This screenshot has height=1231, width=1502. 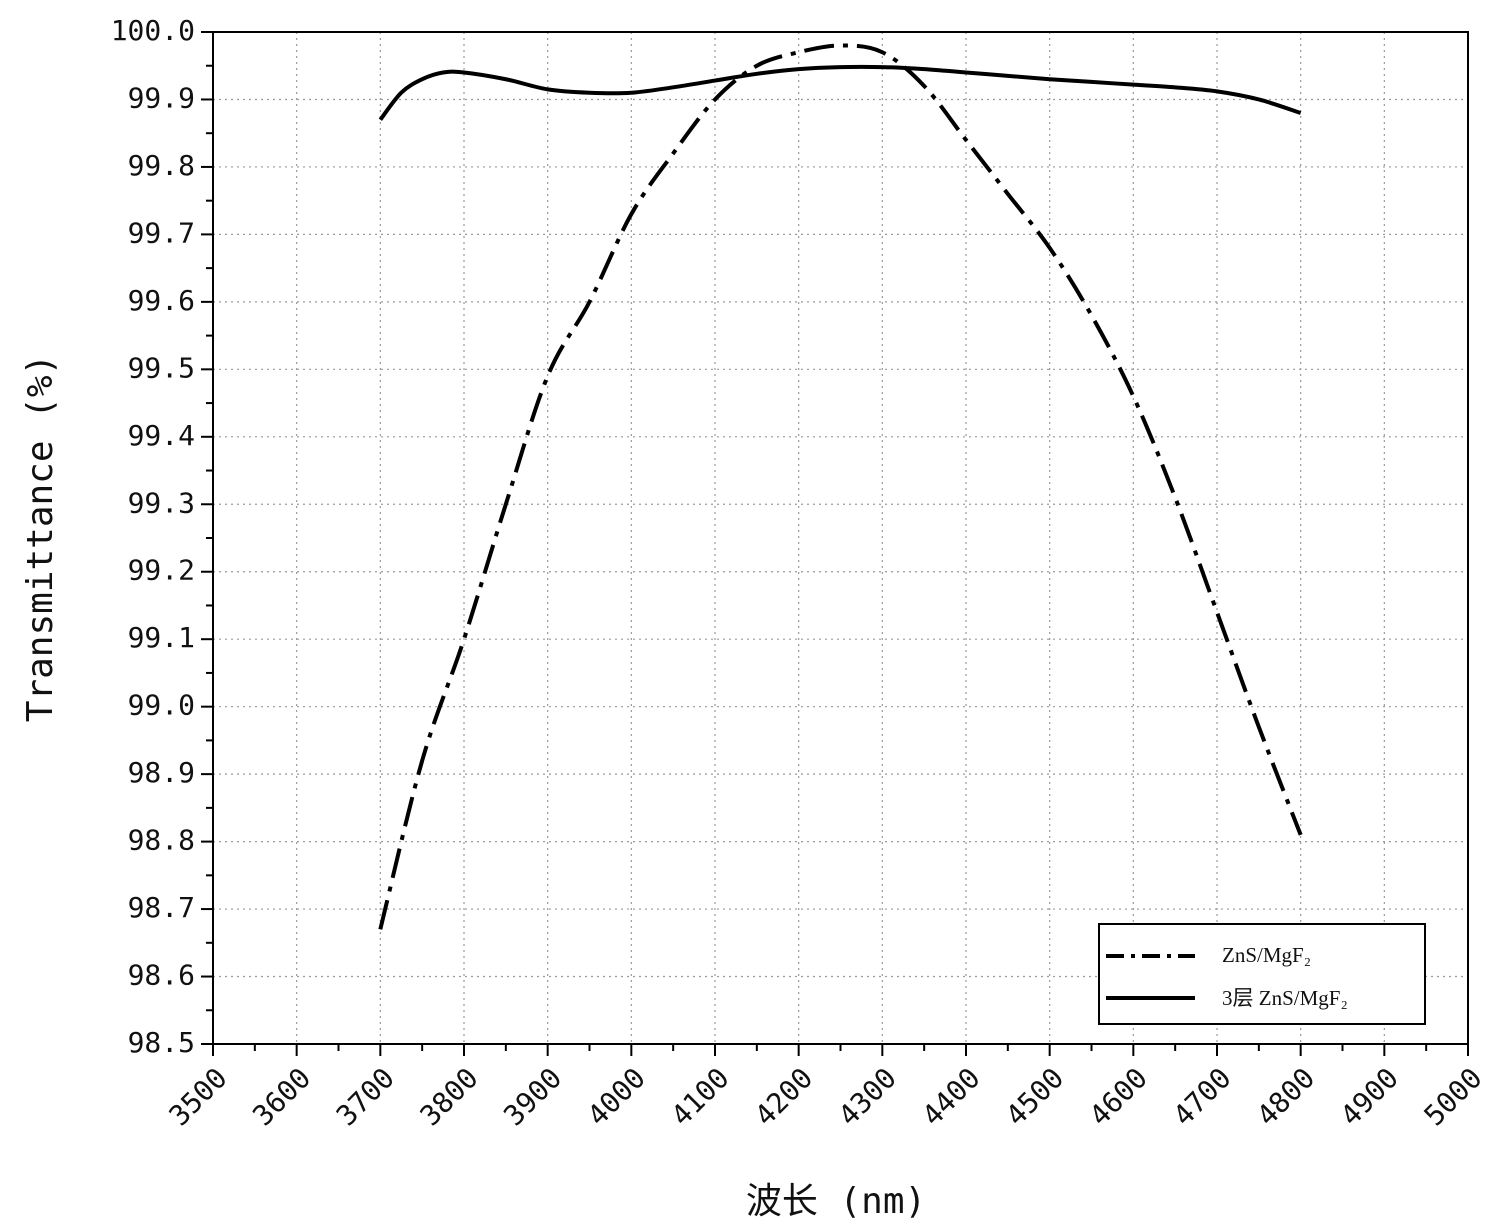 What do you see at coordinates (700, 1096) in the screenshot?
I see `x-tick-label: 4100` at bounding box center [700, 1096].